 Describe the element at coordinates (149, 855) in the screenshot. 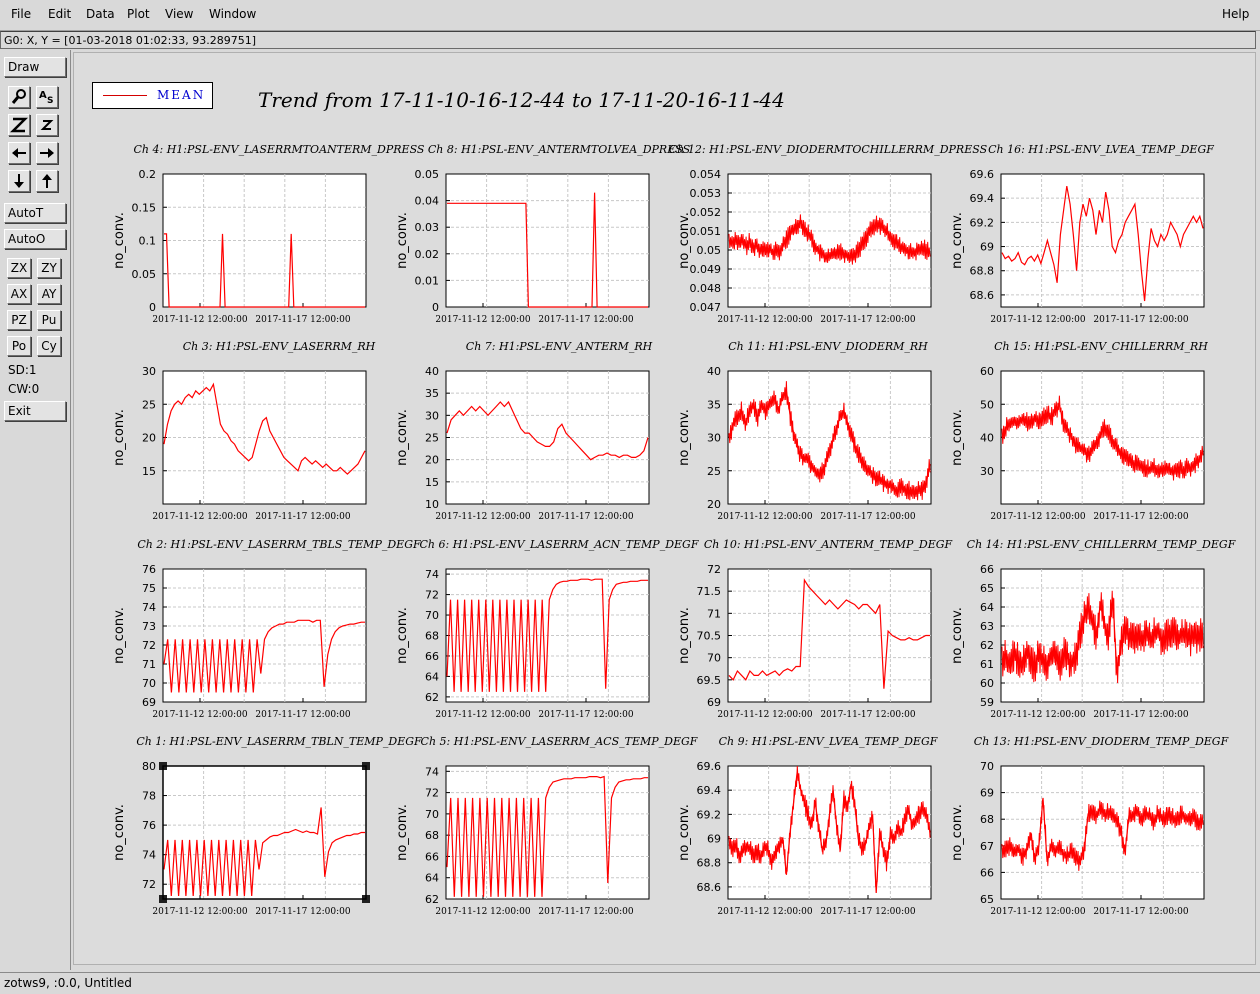

I see `y-tick-label: 74` at that location.